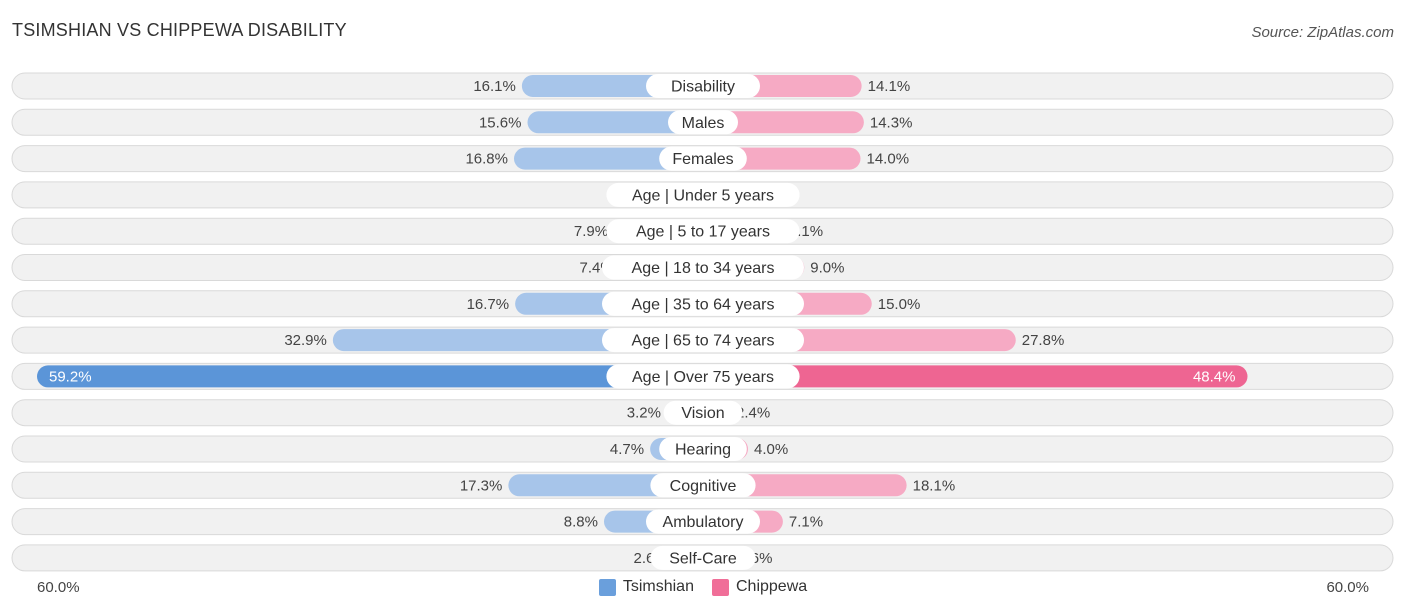 The height and width of the screenshot is (612, 1406). I want to click on value-label-chippewa-age-18-to-34-years: 9.0%, so click(827, 268).